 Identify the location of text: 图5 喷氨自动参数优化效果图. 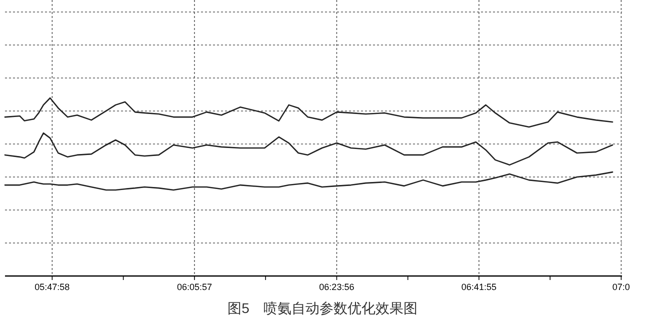
(323, 308).